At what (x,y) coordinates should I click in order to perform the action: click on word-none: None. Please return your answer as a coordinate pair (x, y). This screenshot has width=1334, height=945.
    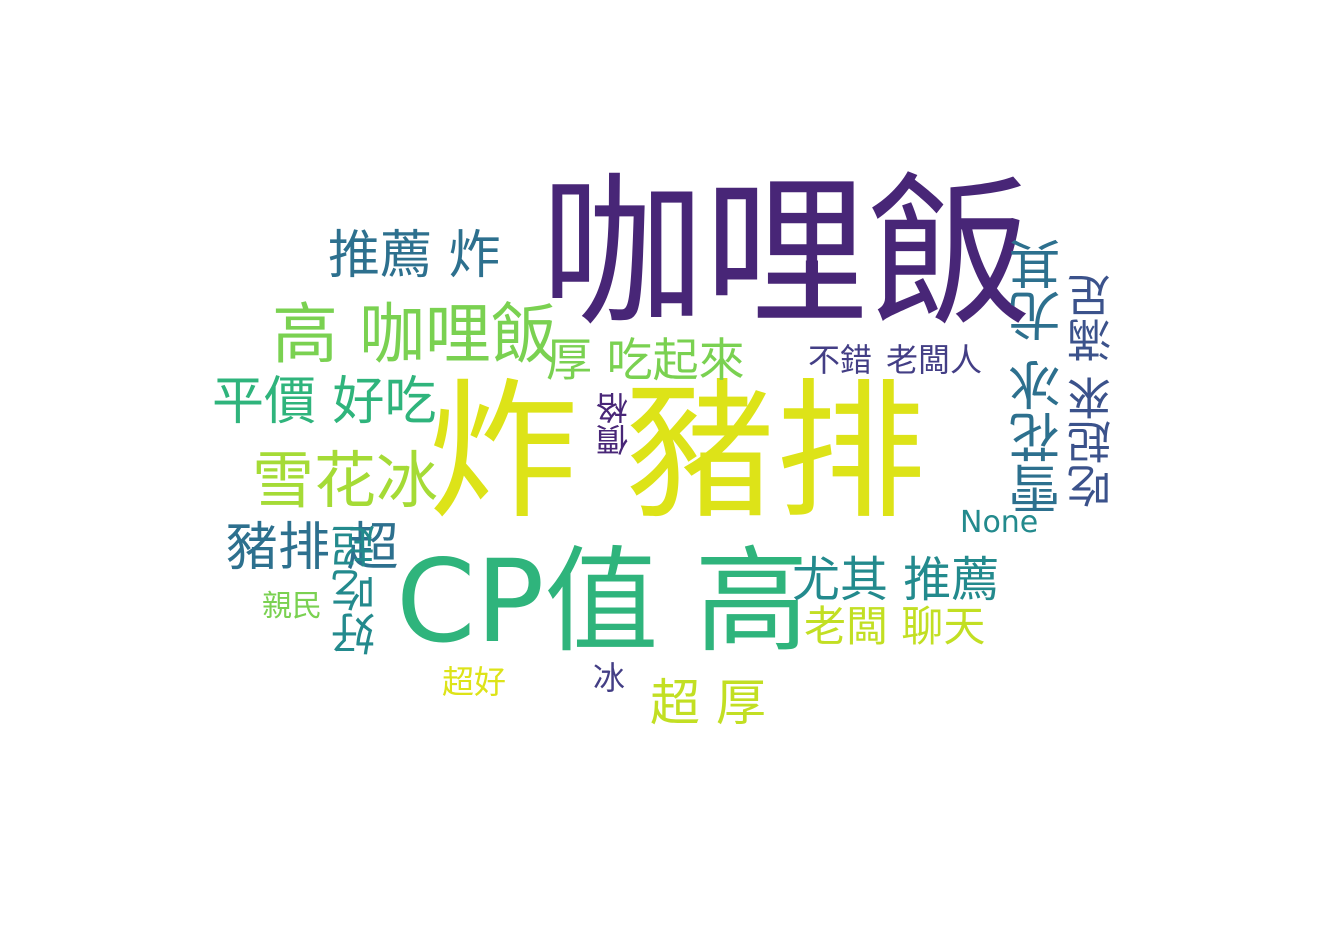
    Looking at the image, I should click on (999, 522).